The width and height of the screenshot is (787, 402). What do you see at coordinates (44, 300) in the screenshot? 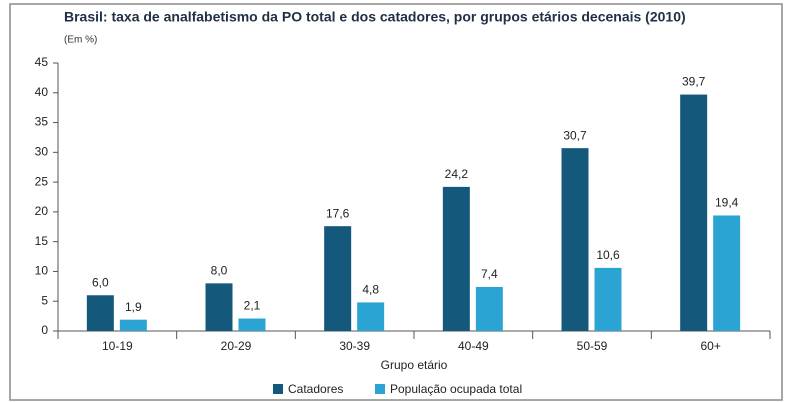
I see `y-tick-label: 5` at bounding box center [44, 300].